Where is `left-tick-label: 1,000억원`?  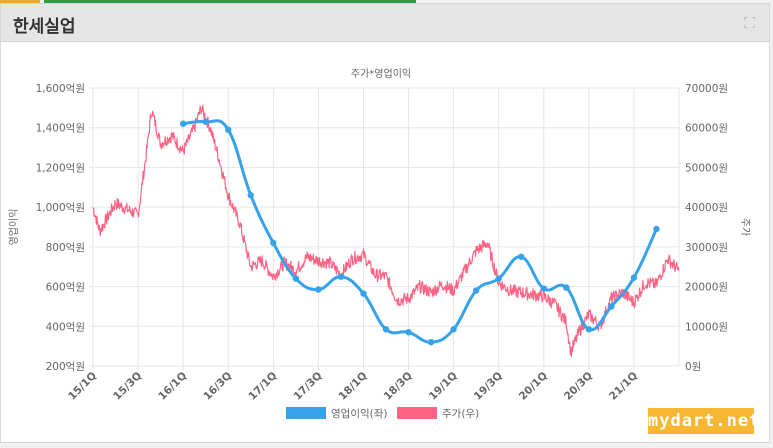
left-tick-label: 1,000억원 is located at coordinates (60, 208).